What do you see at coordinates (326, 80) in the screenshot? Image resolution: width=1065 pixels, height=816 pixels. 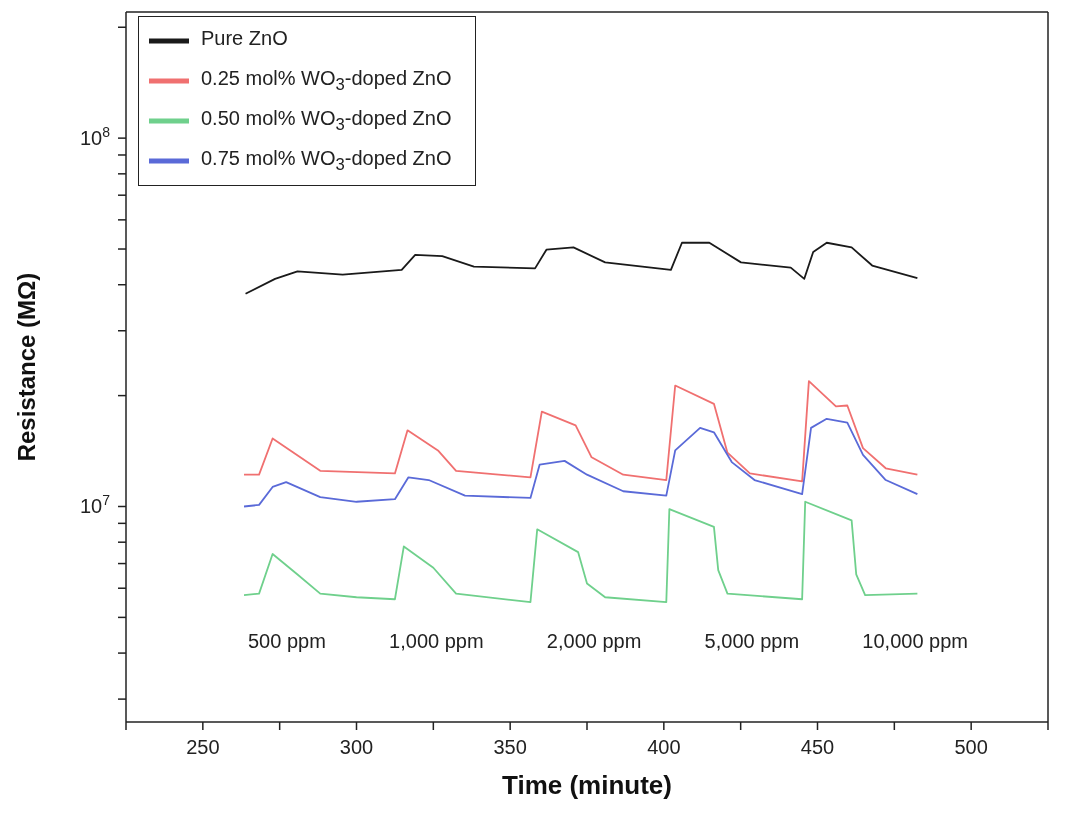 I see `legend-label: 0.25 mol% WO$_{3}$-doped ZnO` at bounding box center [326, 80].